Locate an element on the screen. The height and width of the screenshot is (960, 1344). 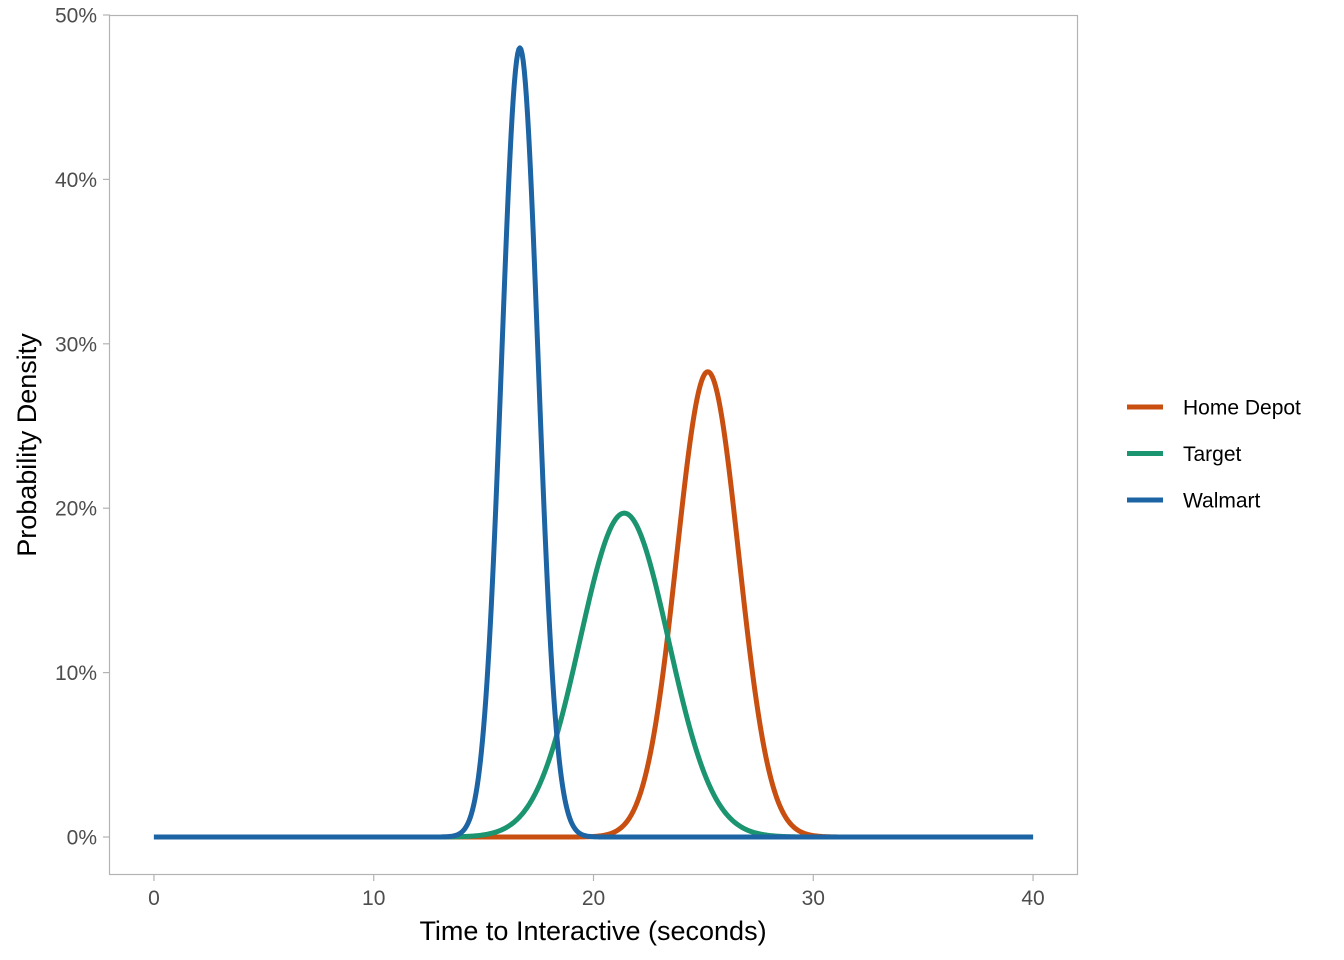
legend-label-home-depot: Home Depot is located at coordinates (1242, 408).